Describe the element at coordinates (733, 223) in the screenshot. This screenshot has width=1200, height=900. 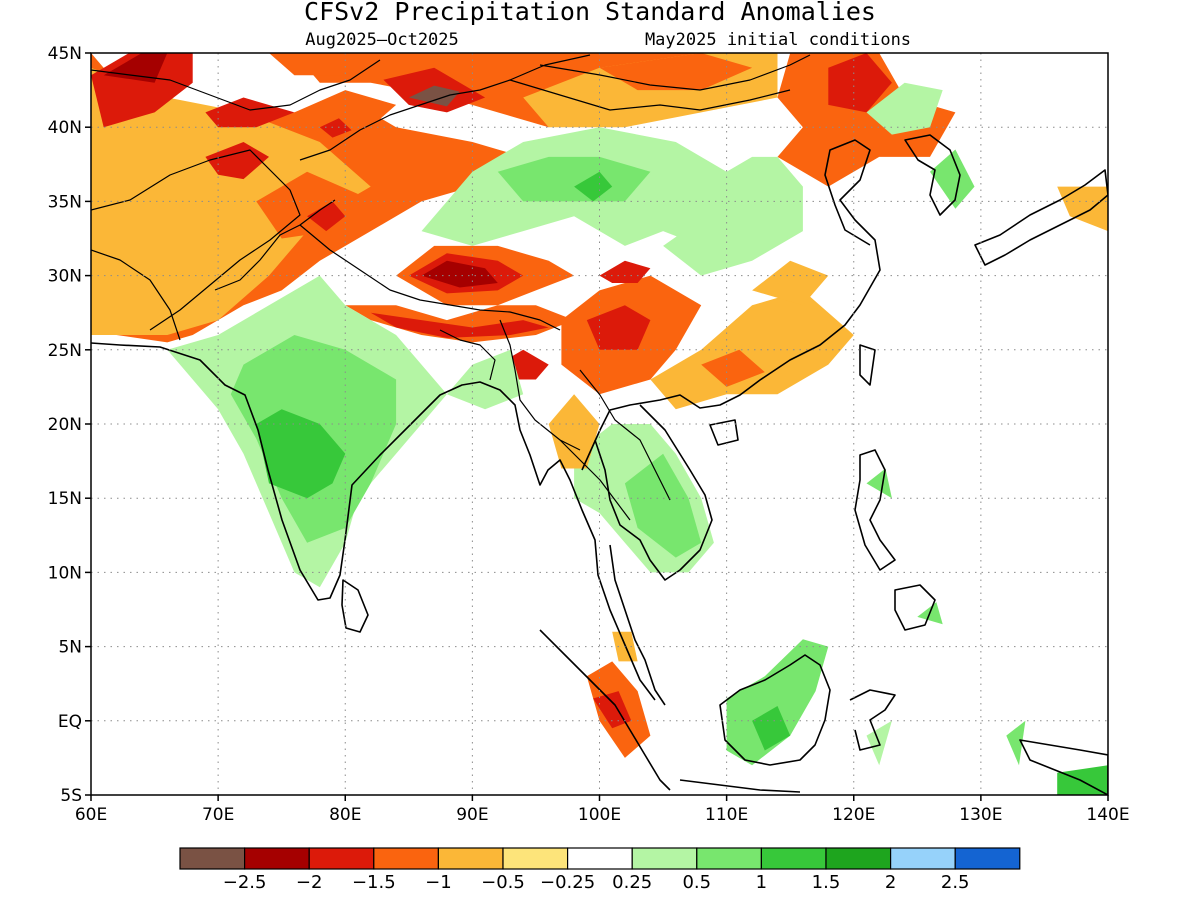
I see `anomaly-region-north-china-wet` at that location.